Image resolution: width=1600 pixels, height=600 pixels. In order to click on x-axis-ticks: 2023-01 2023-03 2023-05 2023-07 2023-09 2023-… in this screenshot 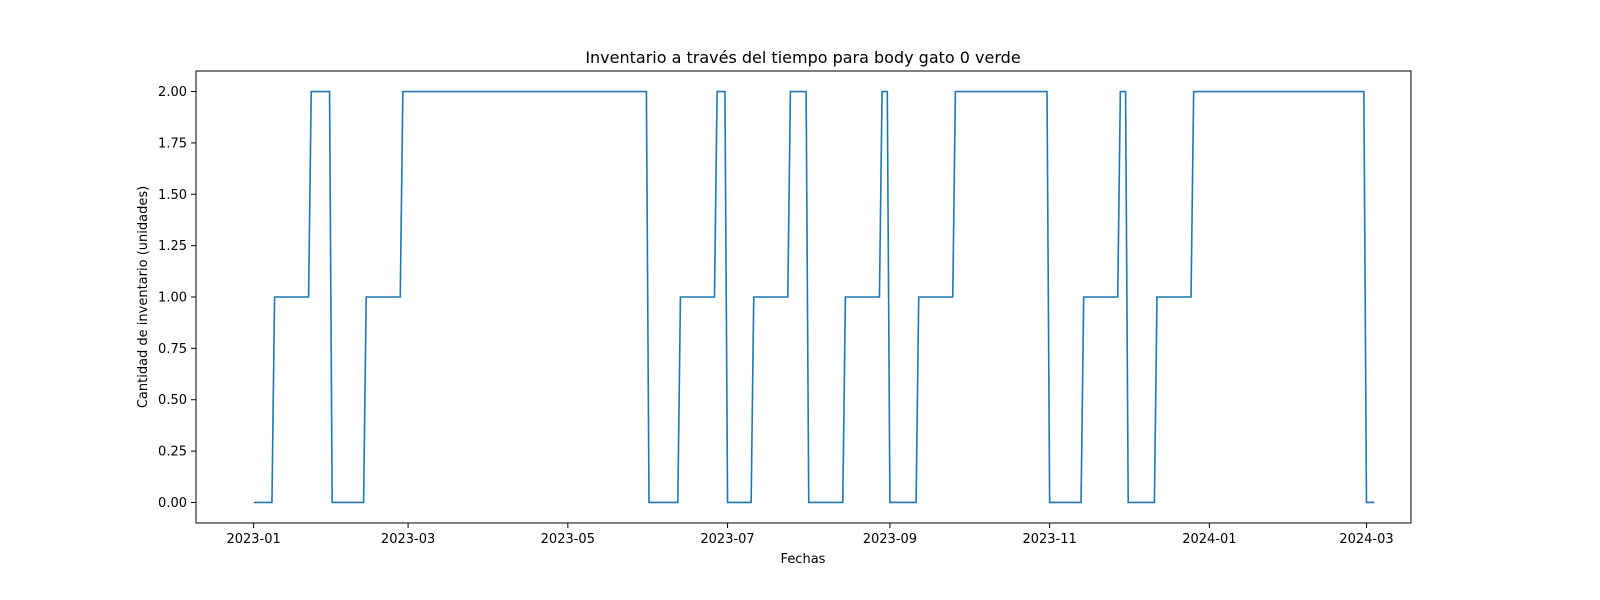, I will do `click(810, 535)`.